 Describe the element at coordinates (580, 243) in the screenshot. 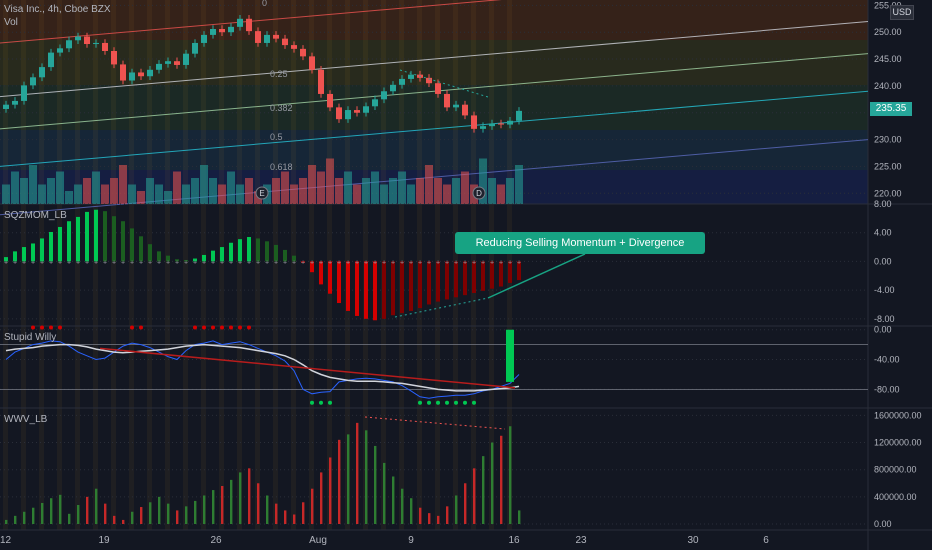

I see `divergence-callout: Reducing Selling Momentum + Divergence` at that location.